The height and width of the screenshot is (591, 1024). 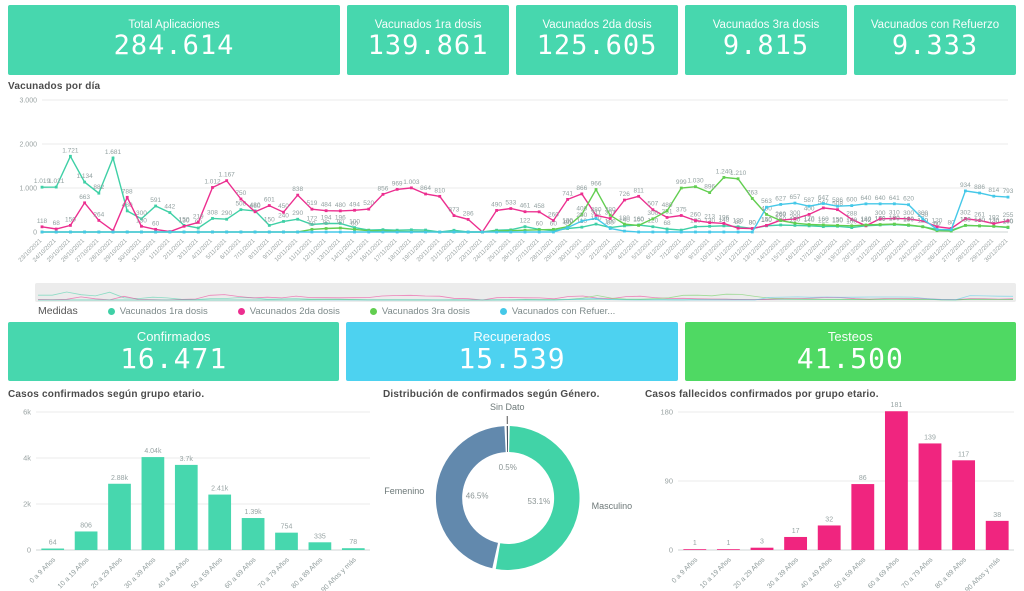 I want to click on legend-item-2: Vacunados 2da dosis, so click(x=288, y=311).